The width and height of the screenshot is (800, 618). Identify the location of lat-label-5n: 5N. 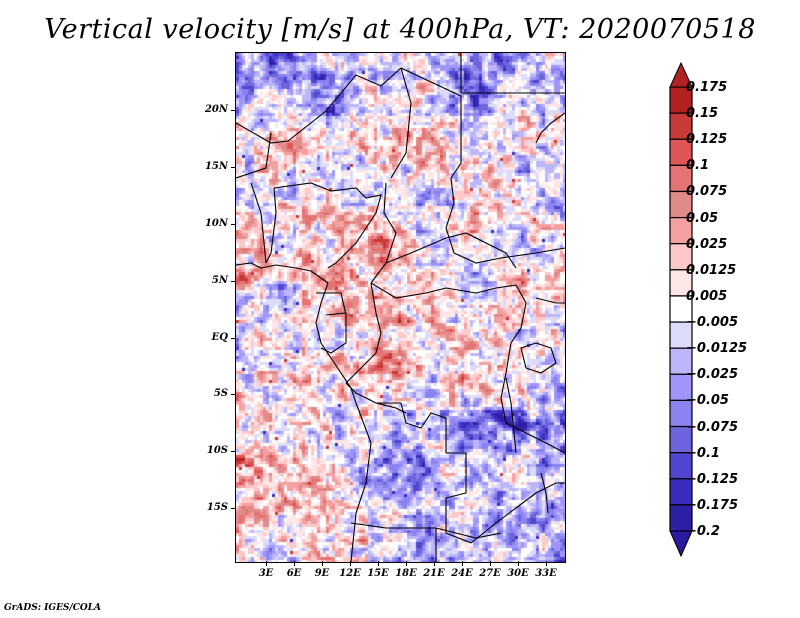
(219, 280).